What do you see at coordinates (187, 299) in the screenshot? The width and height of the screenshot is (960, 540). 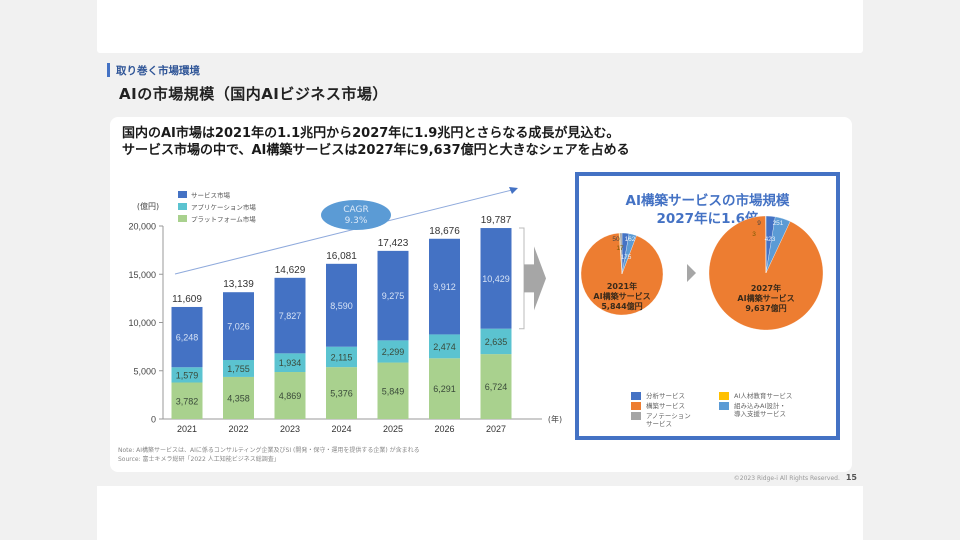 I see `bar-total-label: 11,609` at bounding box center [187, 299].